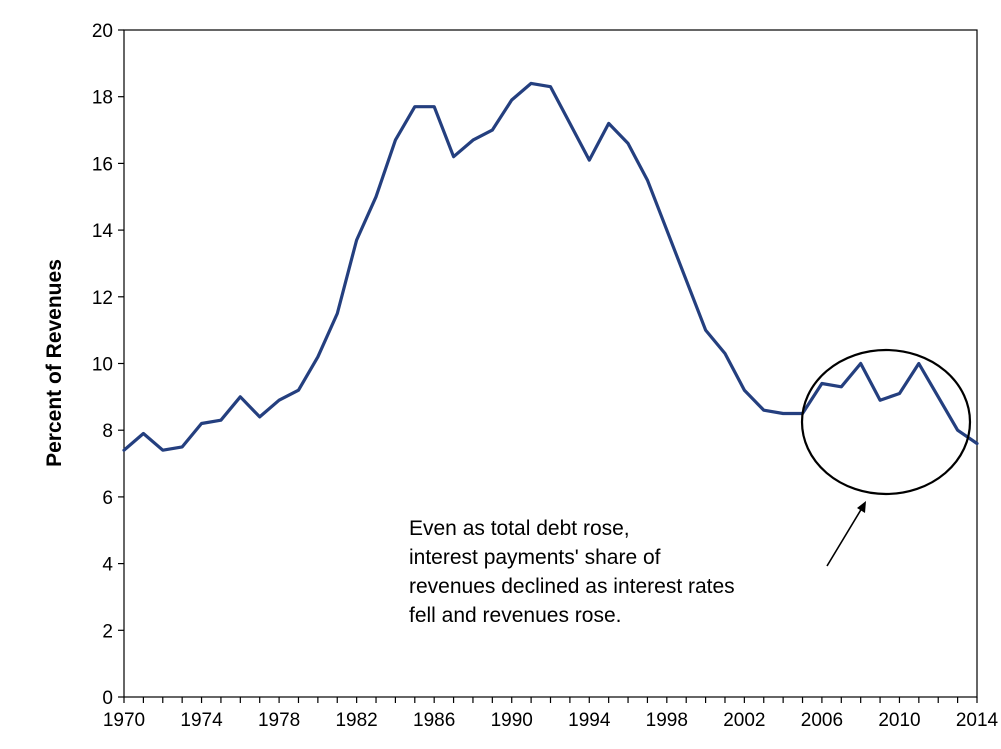 The height and width of the screenshot is (749, 1001). Describe the element at coordinates (744, 720) in the screenshot. I see `x-tick-label: 2002` at that location.